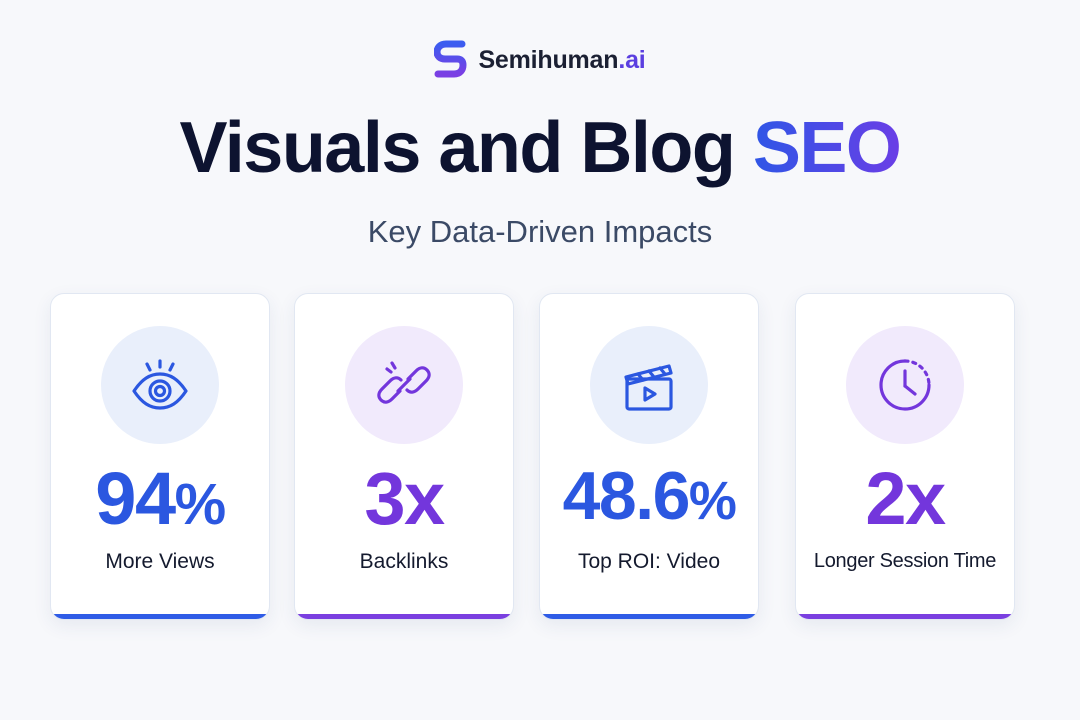  I want to click on stat-number: 48.6, so click(626, 496).